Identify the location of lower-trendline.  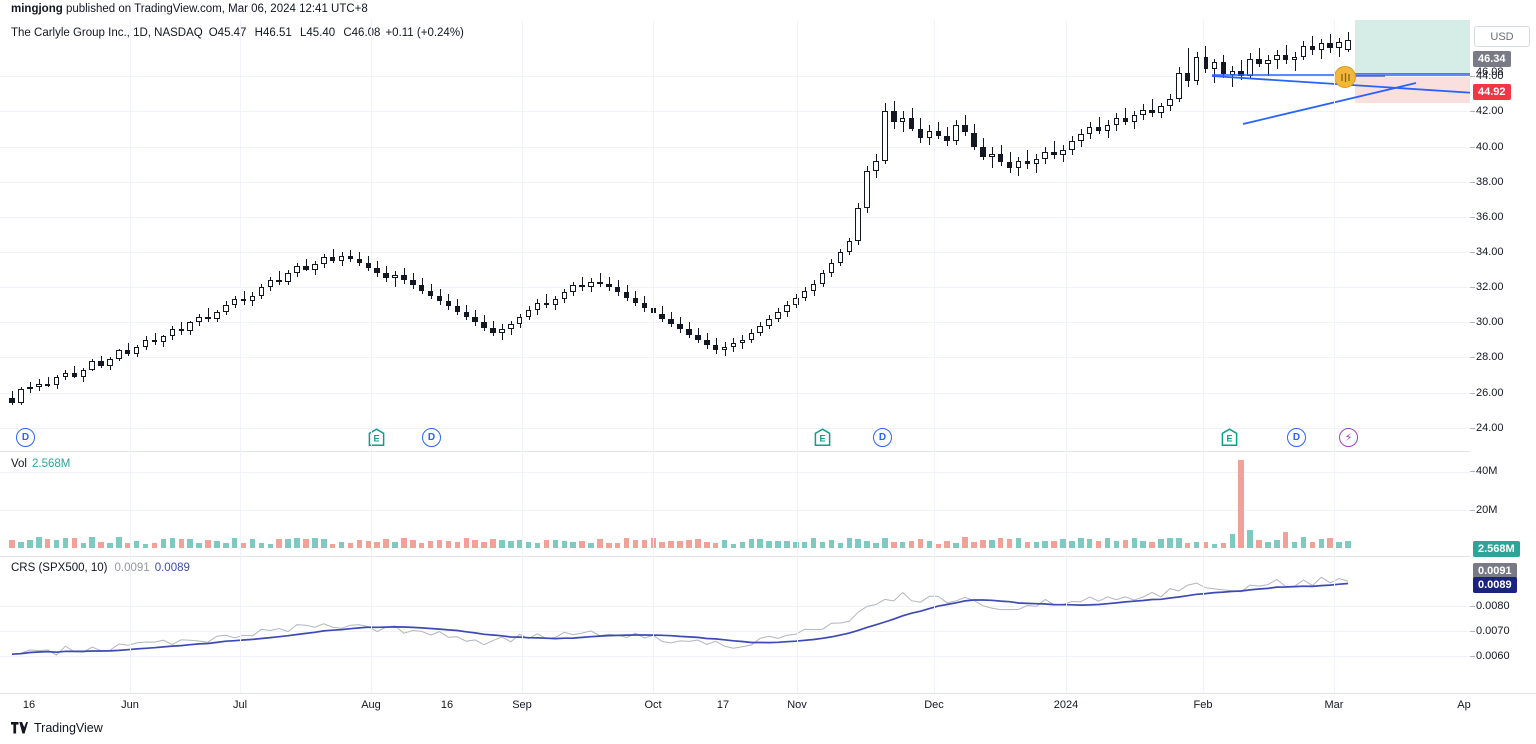
(1329, 103).